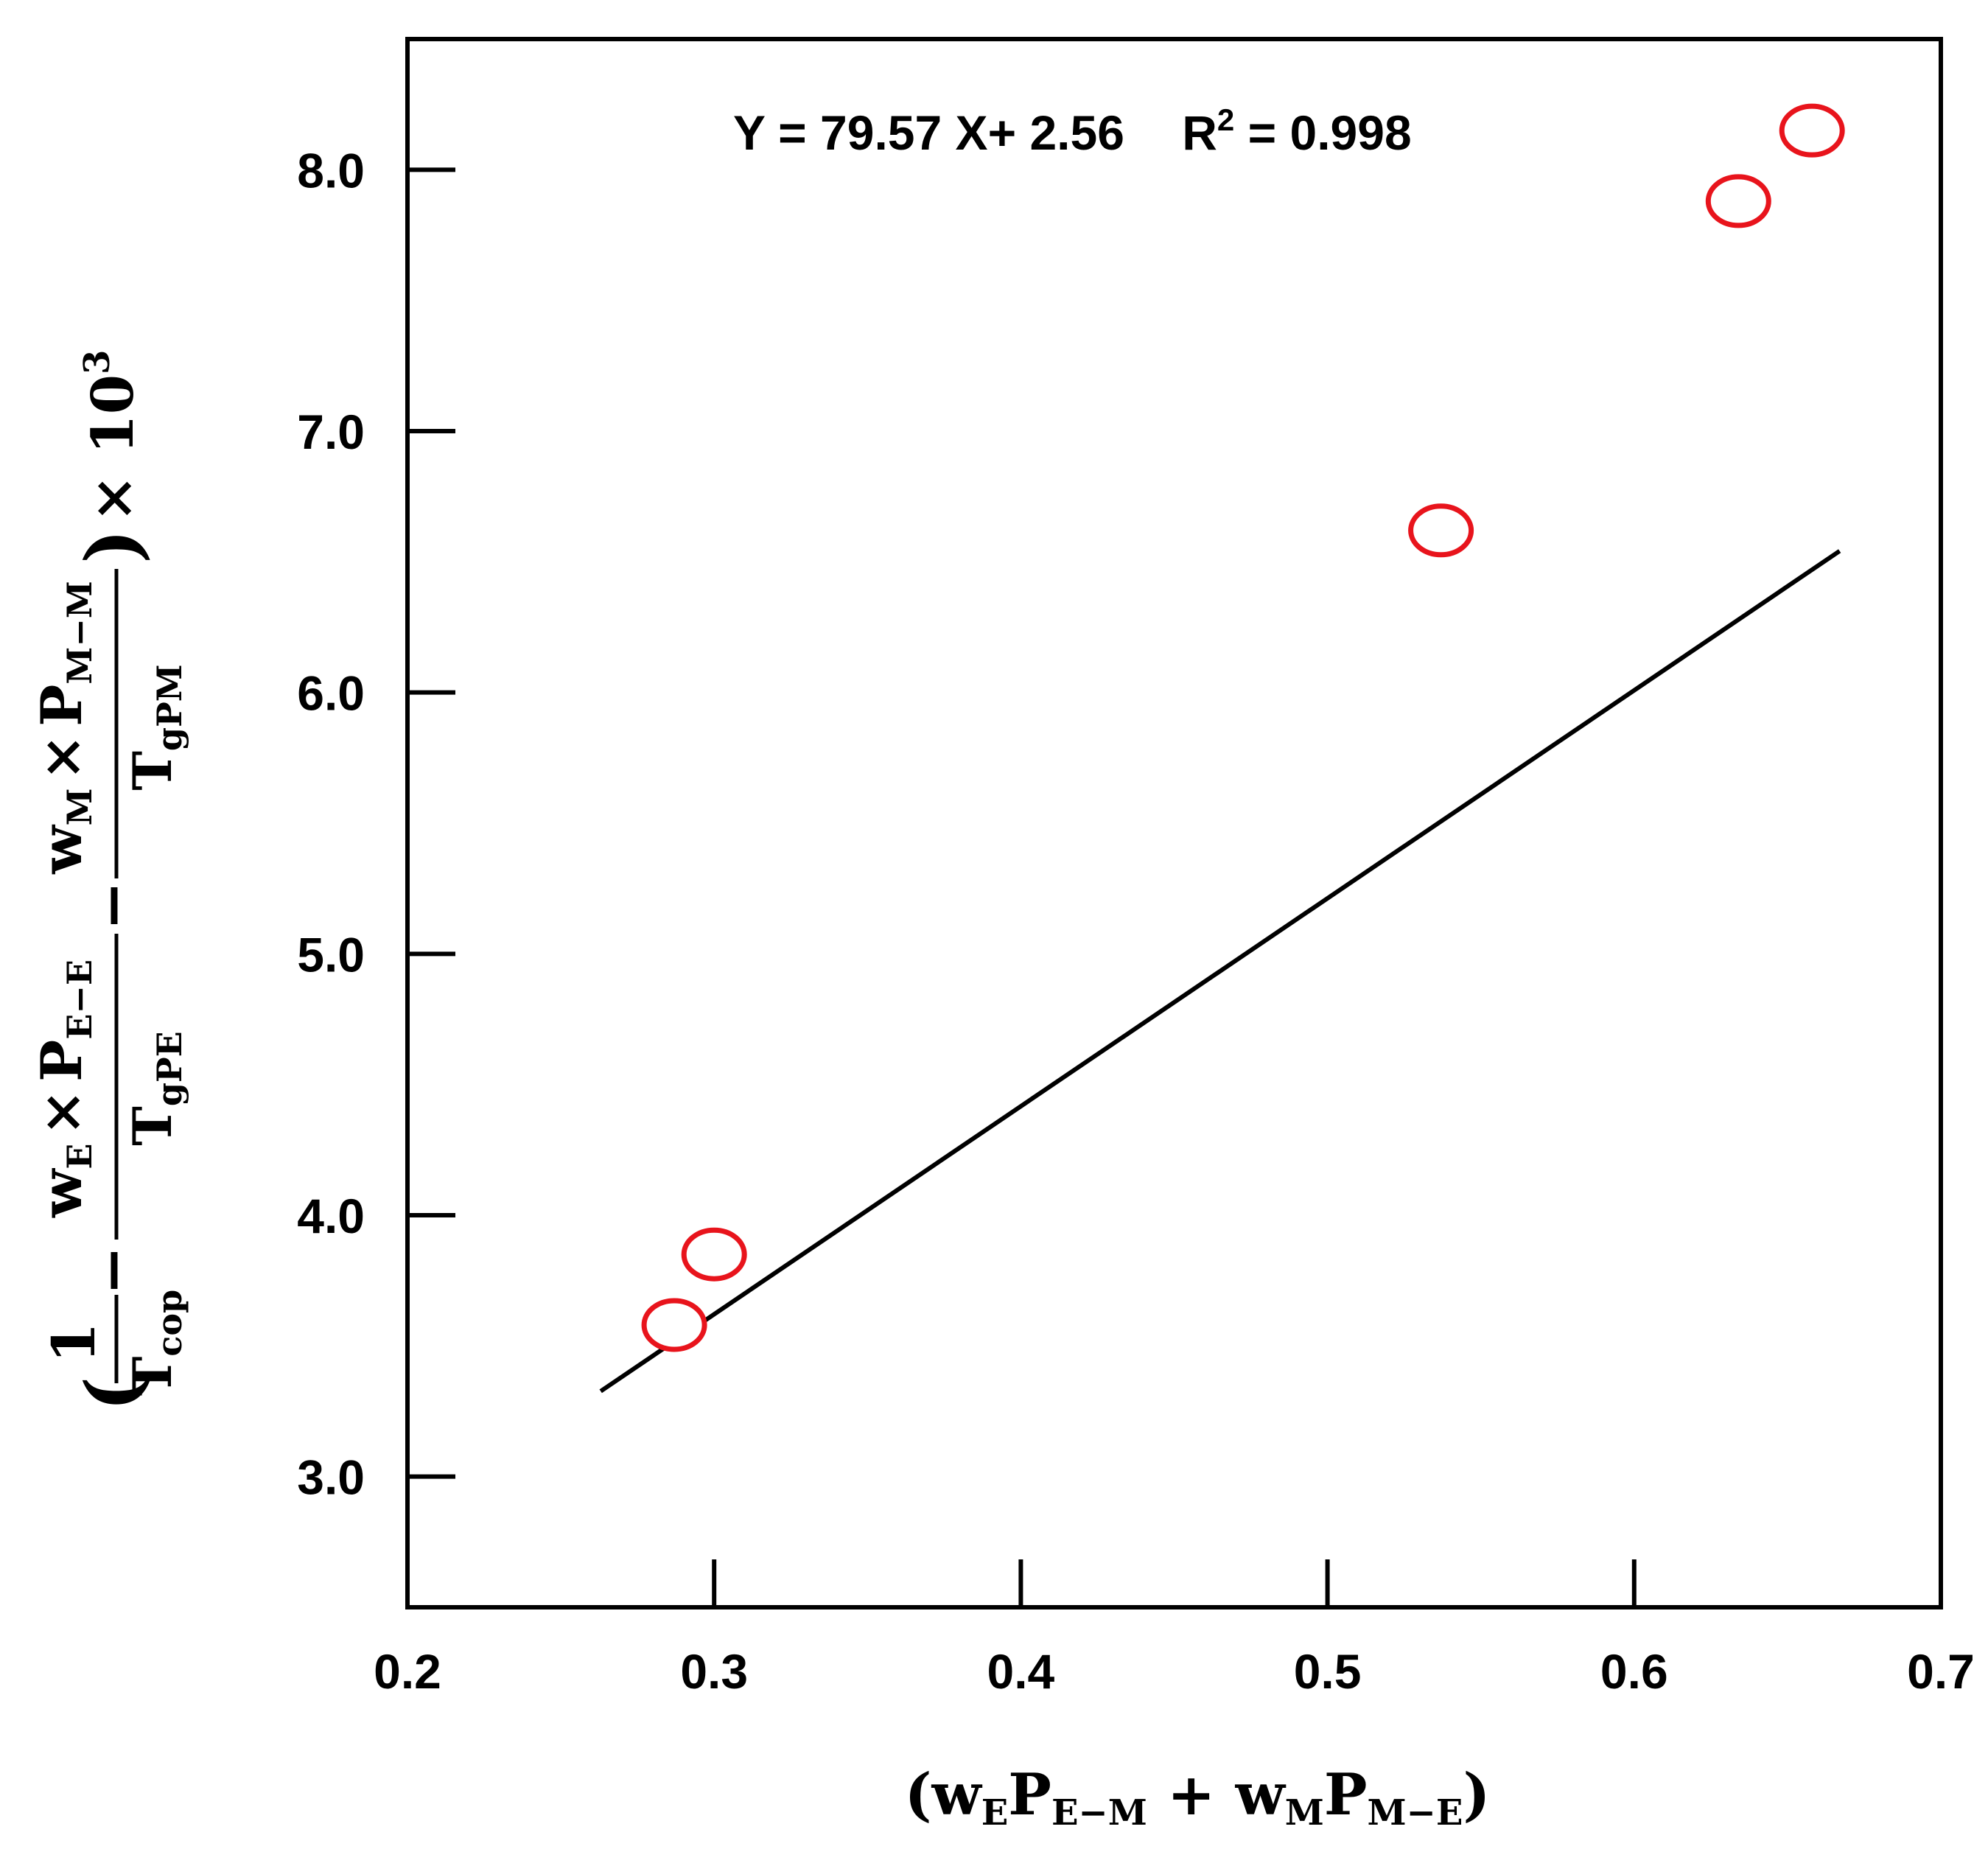 This screenshot has height=1849, width=1988. I want to click on x-tick-label: 0.6, so click(1634, 1671).